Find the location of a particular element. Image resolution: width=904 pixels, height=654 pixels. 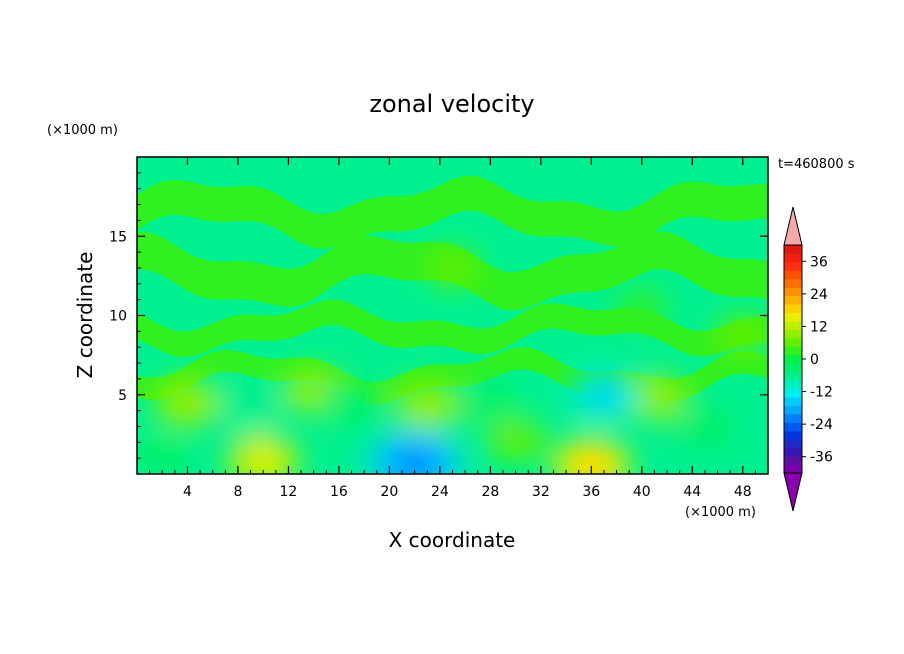

x-tick-label: 40 is located at coordinates (642, 492).